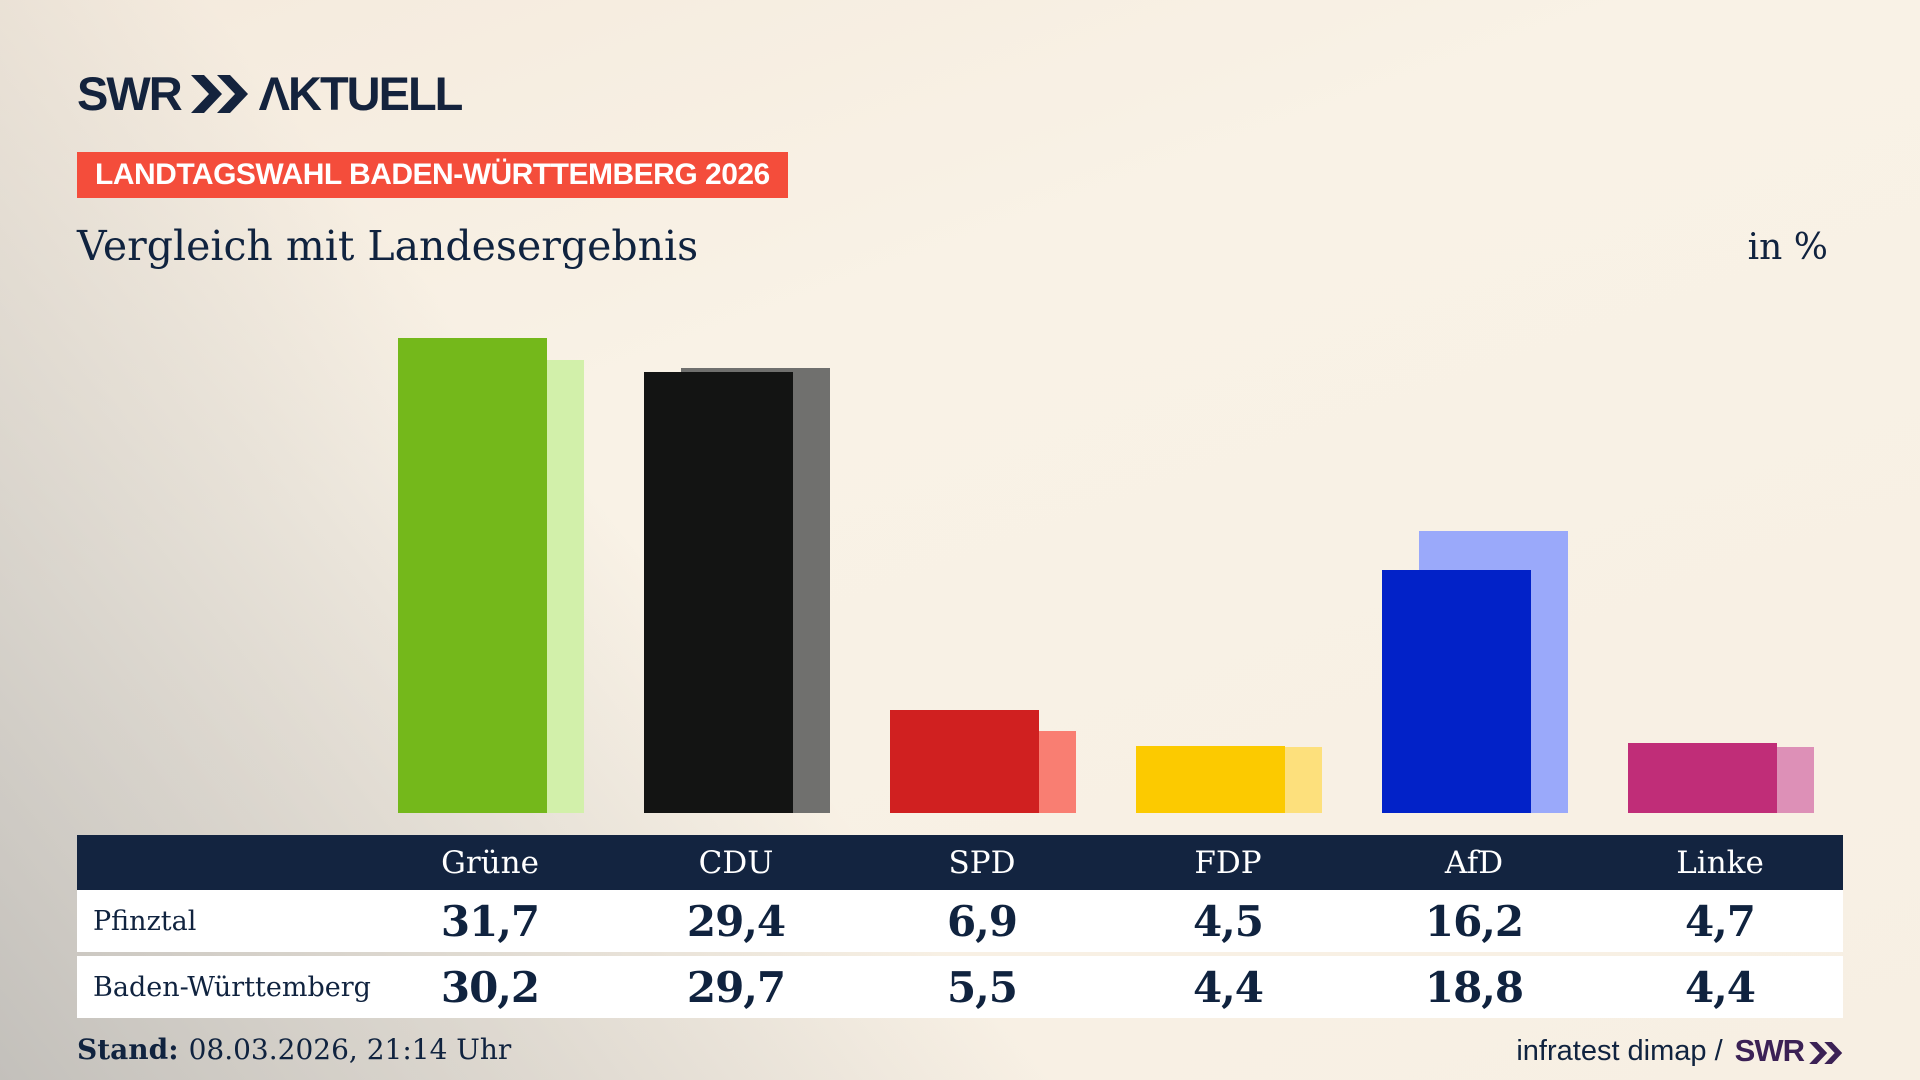 The image size is (1920, 1080). I want to click on column-header-spd: SPD, so click(982, 862).